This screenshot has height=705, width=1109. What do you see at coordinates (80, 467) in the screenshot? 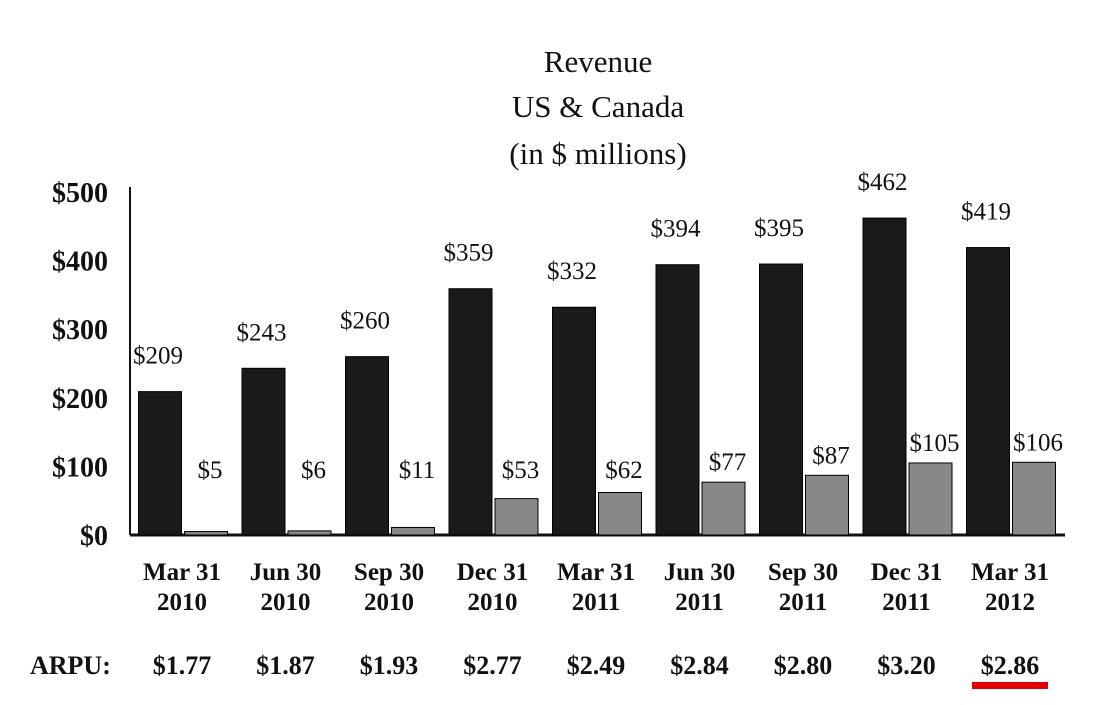
I see `y-tick-label: $100` at bounding box center [80, 467].